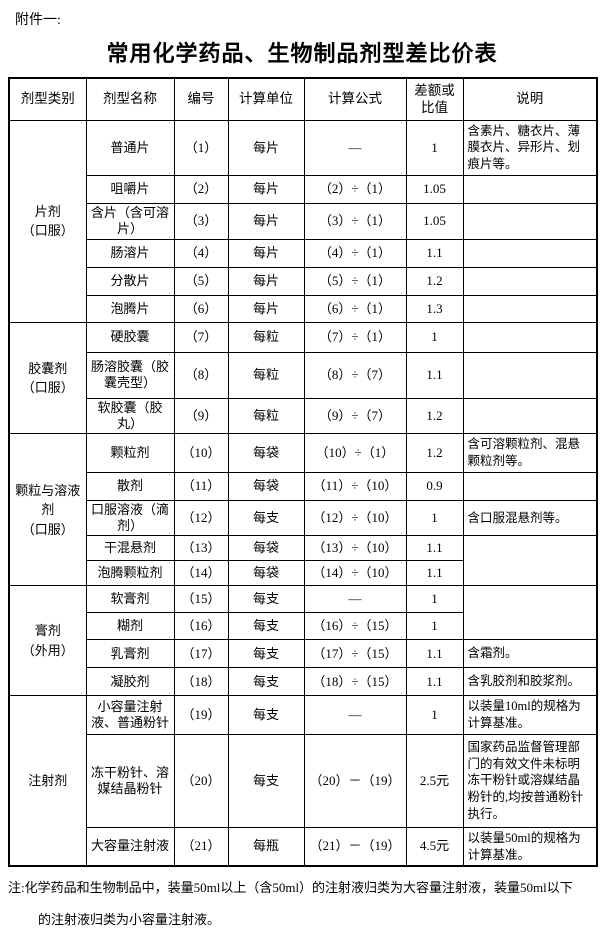 This screenshot has height=928, width=604. I want to click on table-row: 乳膏剂 （17） 每支 （17）÷（15） 1.1 含霜剂。, so click(303, 654).